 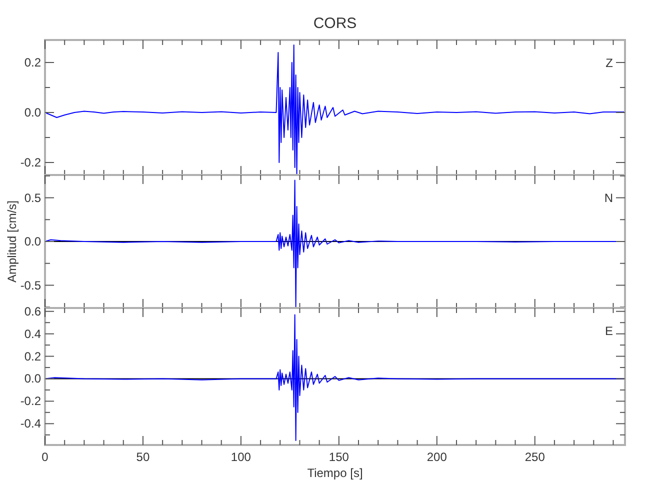 What do you see at coordinates (609, 63) in the screenshot?
I see `annotation: Z` at bounding box center [609, 63].